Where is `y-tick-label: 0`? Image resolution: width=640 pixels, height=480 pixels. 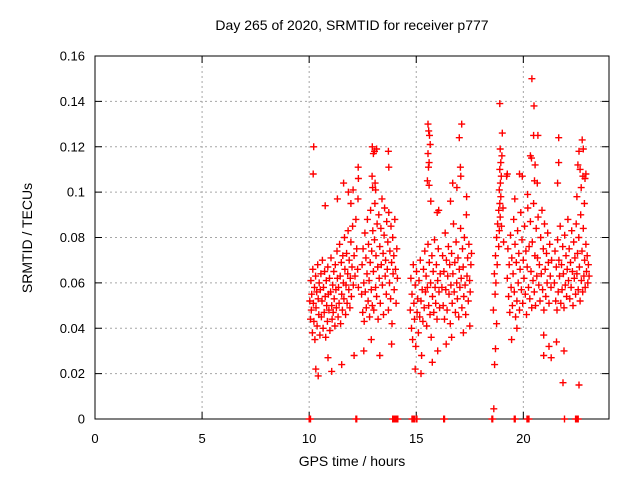
y-tick-label: 0 is located at coordinates (81, 419).